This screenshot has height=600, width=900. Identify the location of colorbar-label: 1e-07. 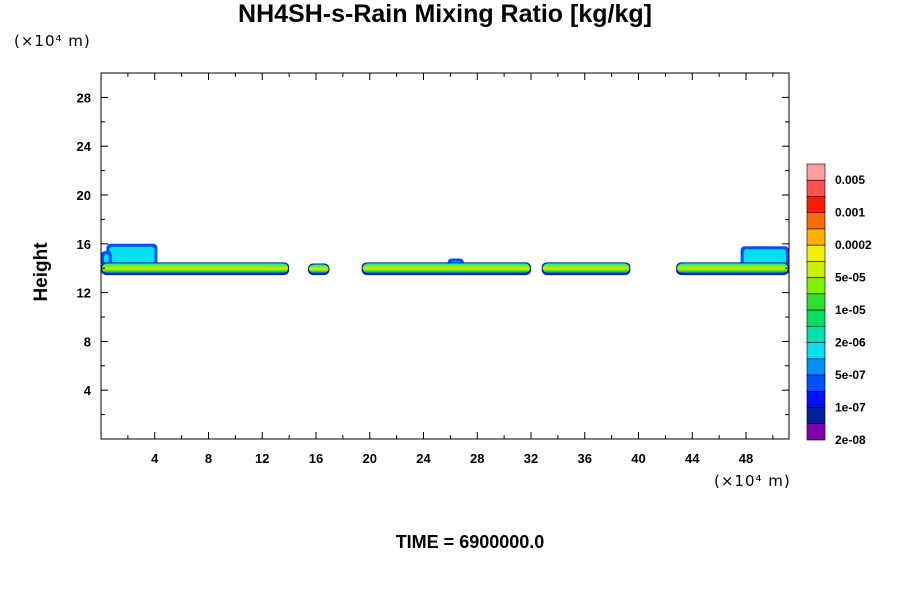
(850, 408).